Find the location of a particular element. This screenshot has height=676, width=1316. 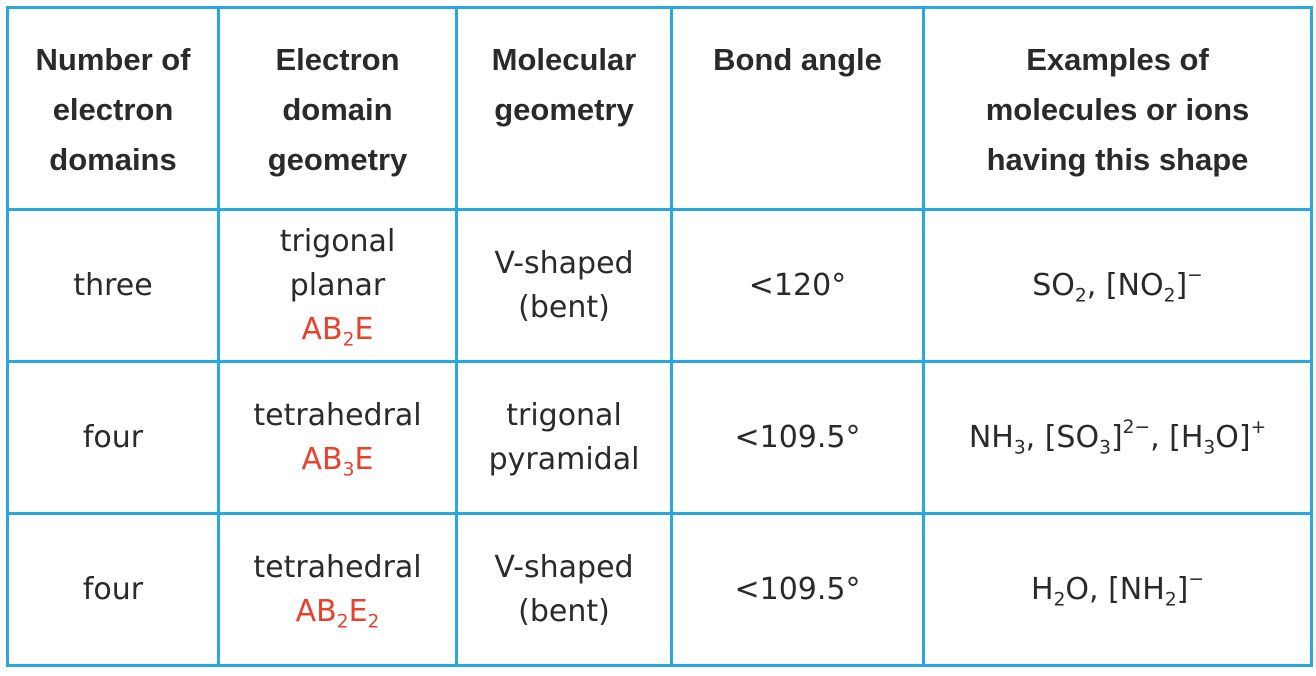

example-part: , [SO is located at coordinates (1062, 437).